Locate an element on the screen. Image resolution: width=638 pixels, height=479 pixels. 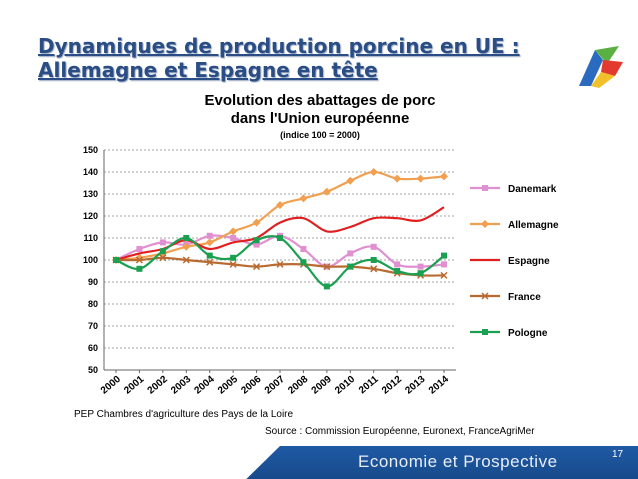
y-tick-label: 100 is located at coordinates (90, 260).